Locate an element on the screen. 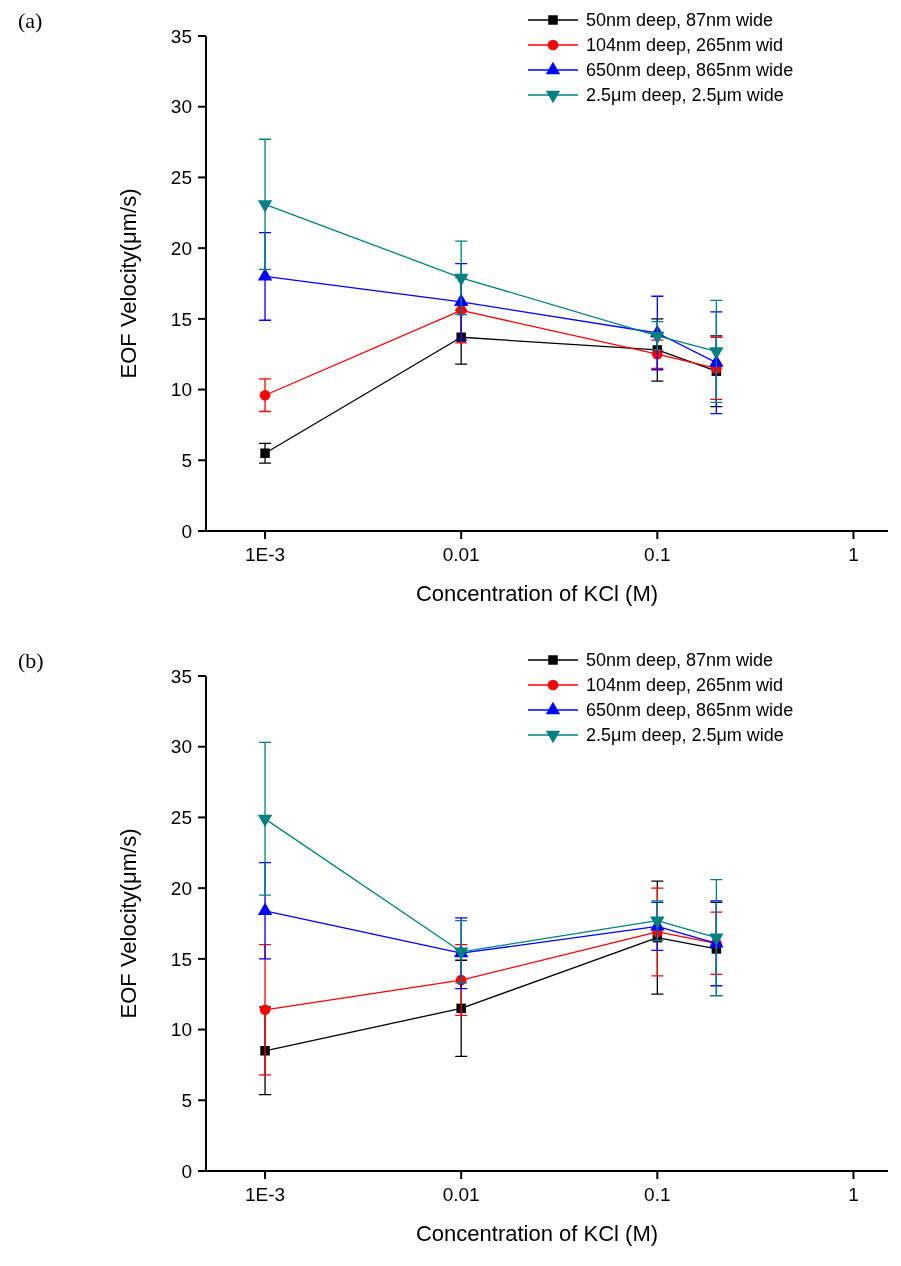  text: (b) is located at coordinates (31, 660).